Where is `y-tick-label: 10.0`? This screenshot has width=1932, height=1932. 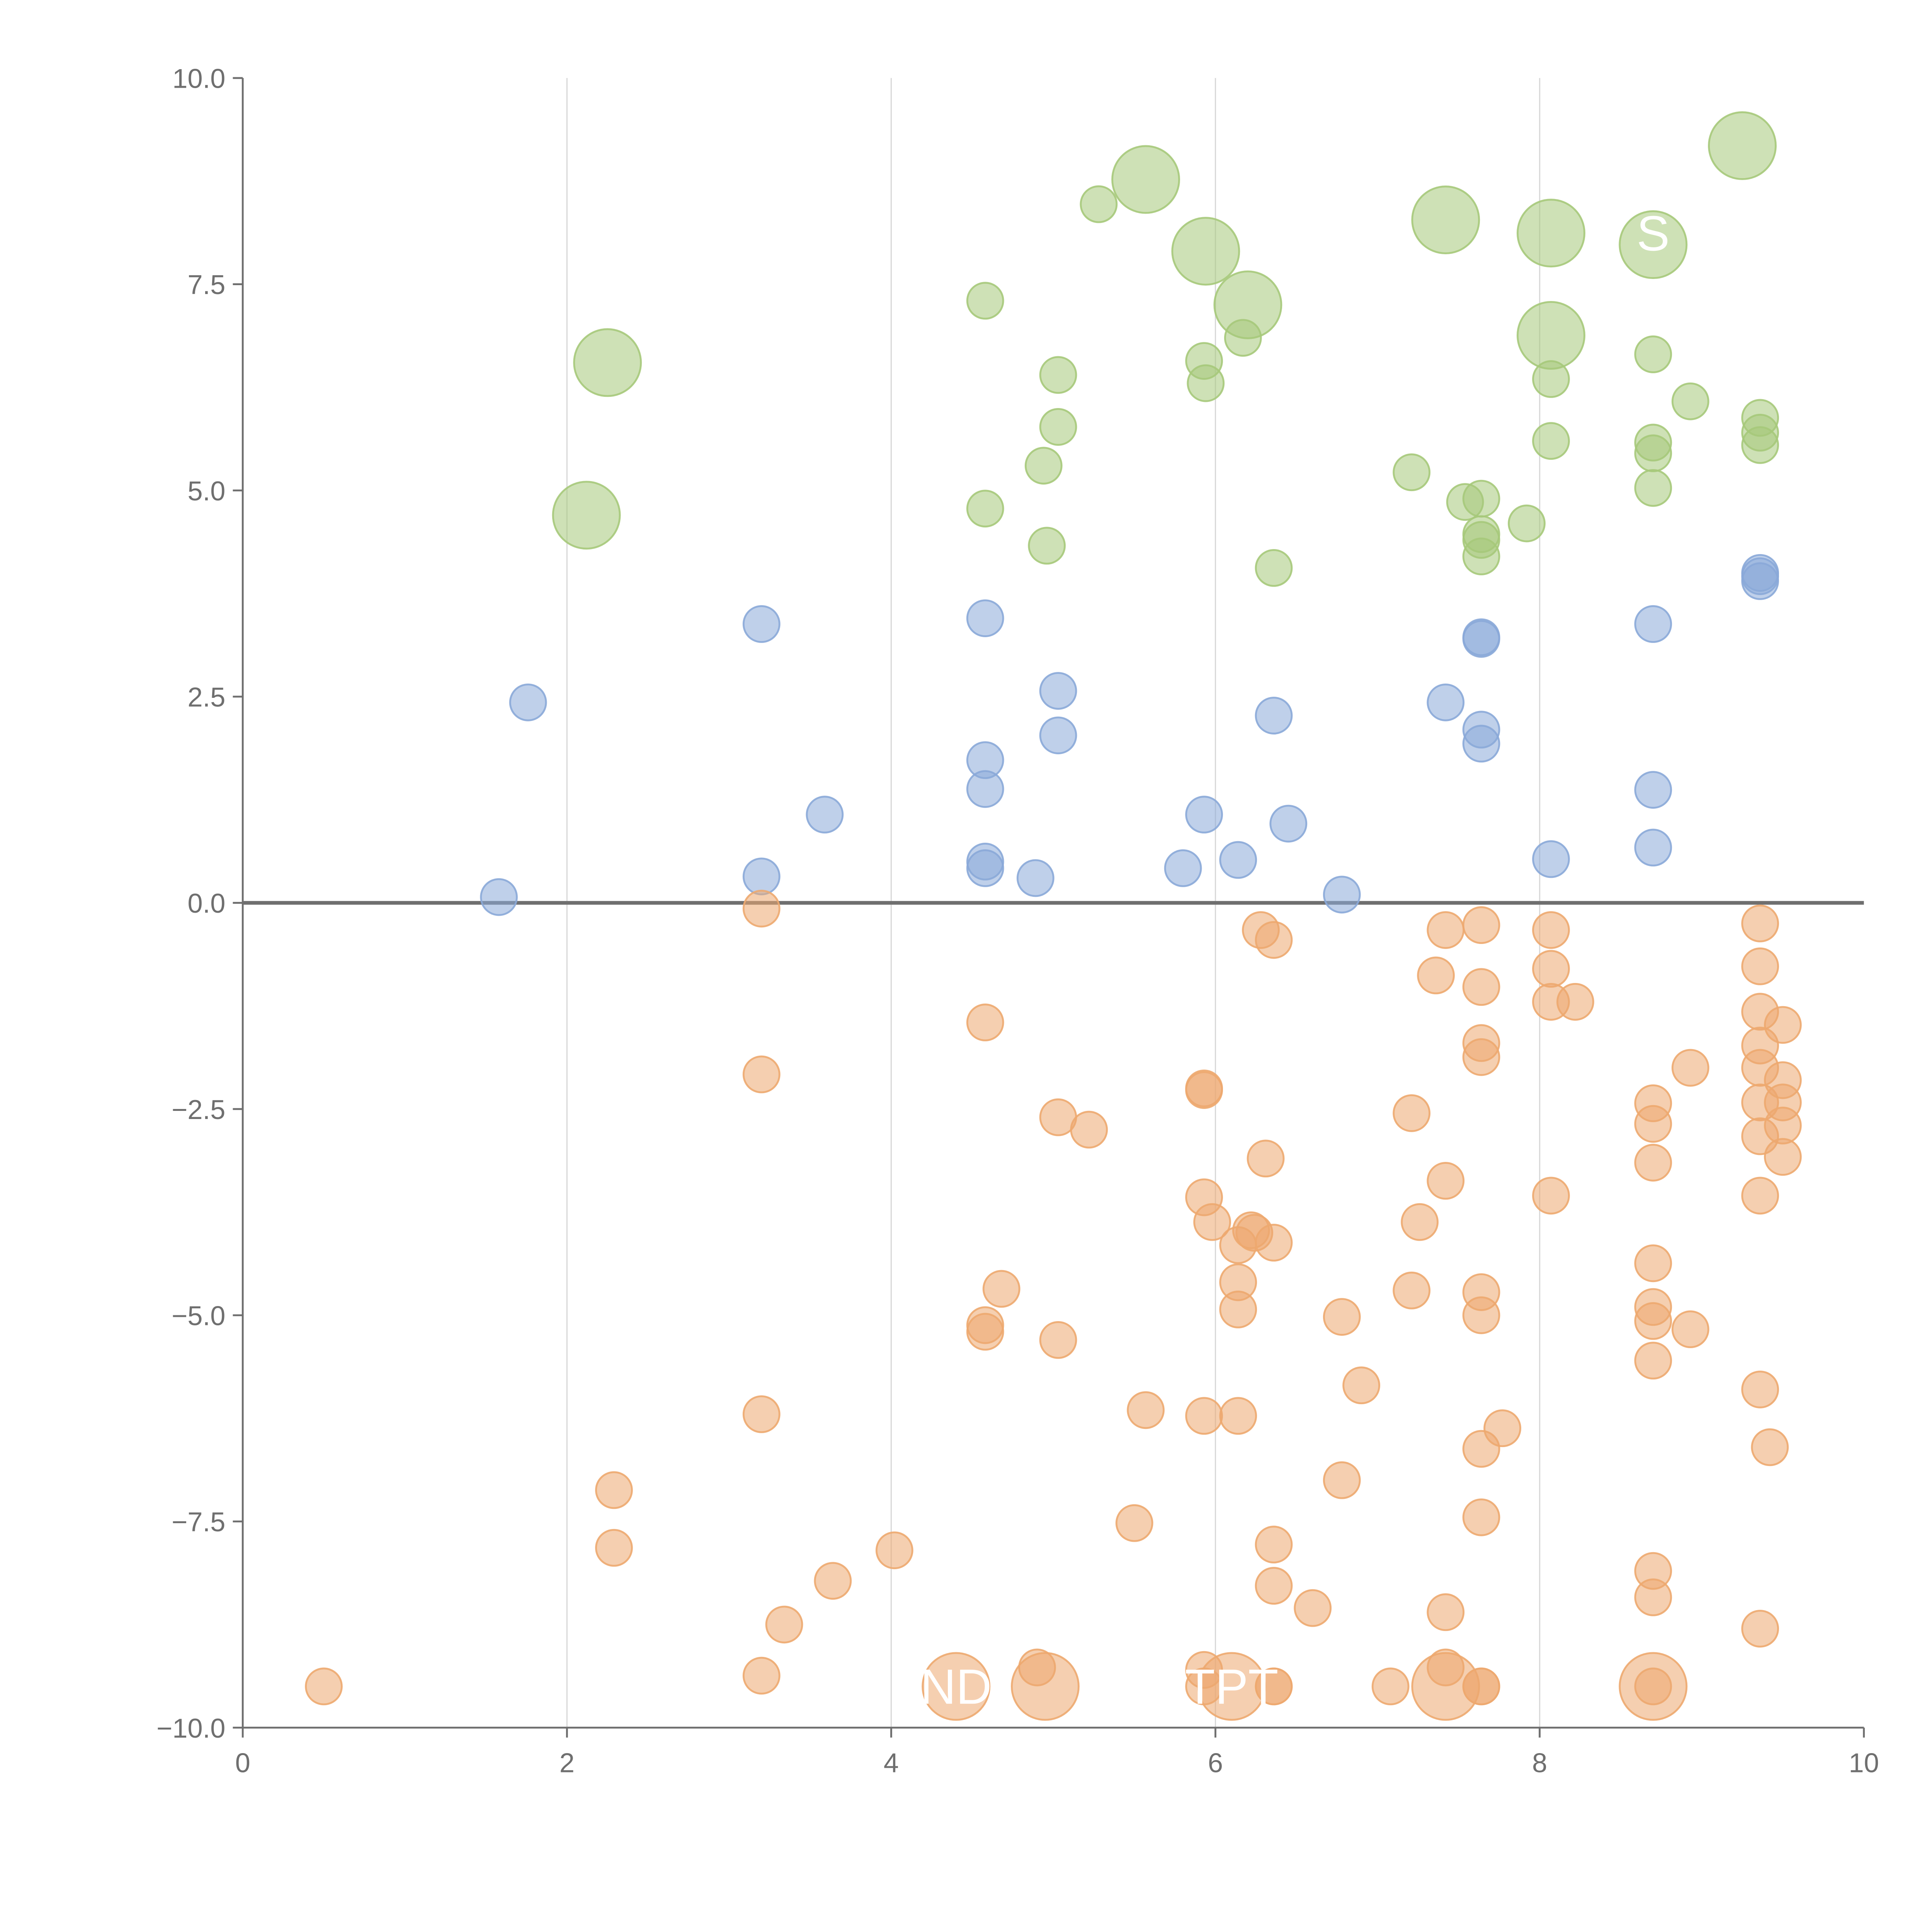 y-tick-label: 10.0 is located at coordinates (198, 78).